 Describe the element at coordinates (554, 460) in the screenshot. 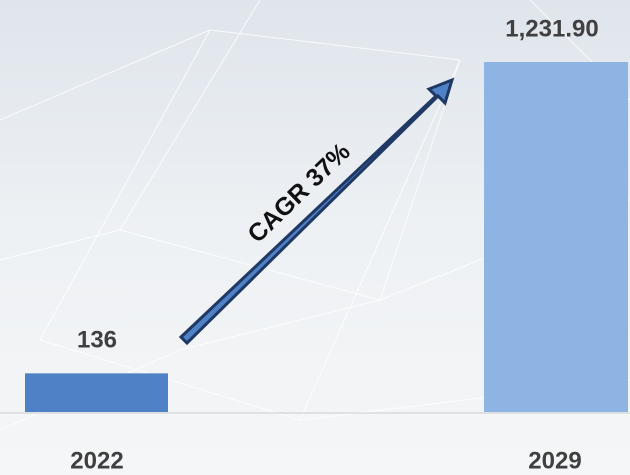

I see `x-tick-label: 2029` at that location.